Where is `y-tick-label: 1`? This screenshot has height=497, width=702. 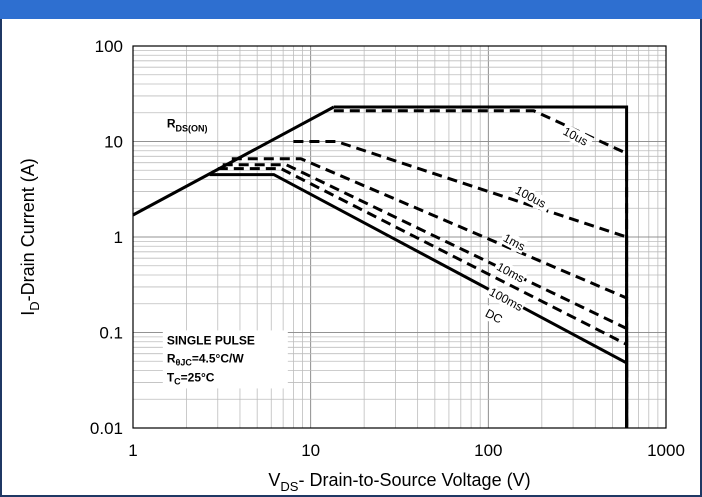 y-tick-label: 1 is located at coordinates (118, 237).